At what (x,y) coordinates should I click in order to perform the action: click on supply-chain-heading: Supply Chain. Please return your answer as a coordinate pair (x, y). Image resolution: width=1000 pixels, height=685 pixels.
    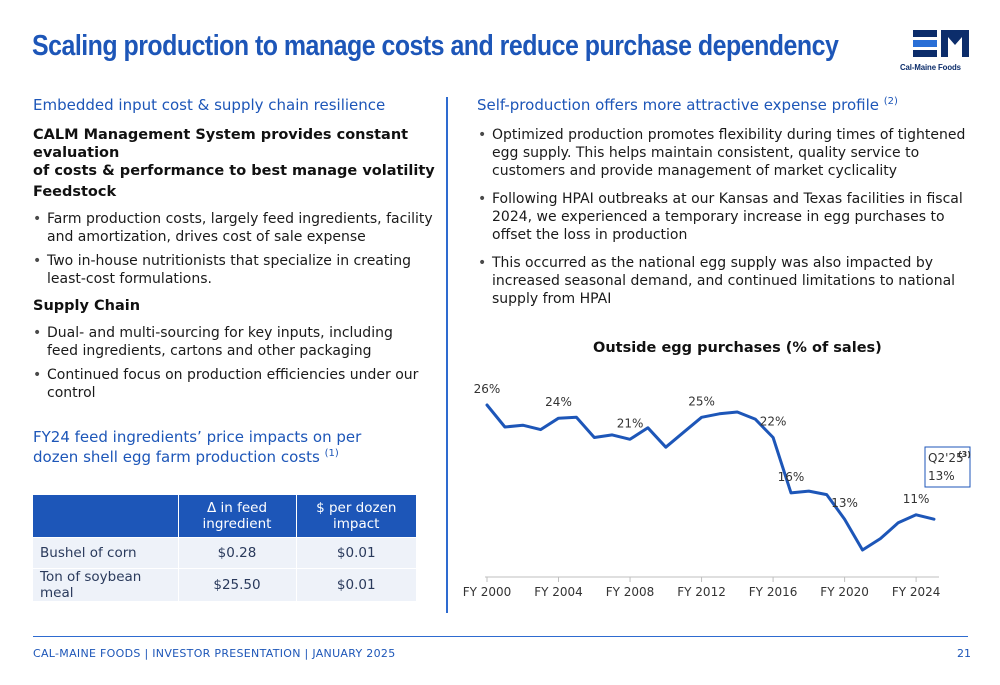
    Looking at the image, I should click on (87, 306).